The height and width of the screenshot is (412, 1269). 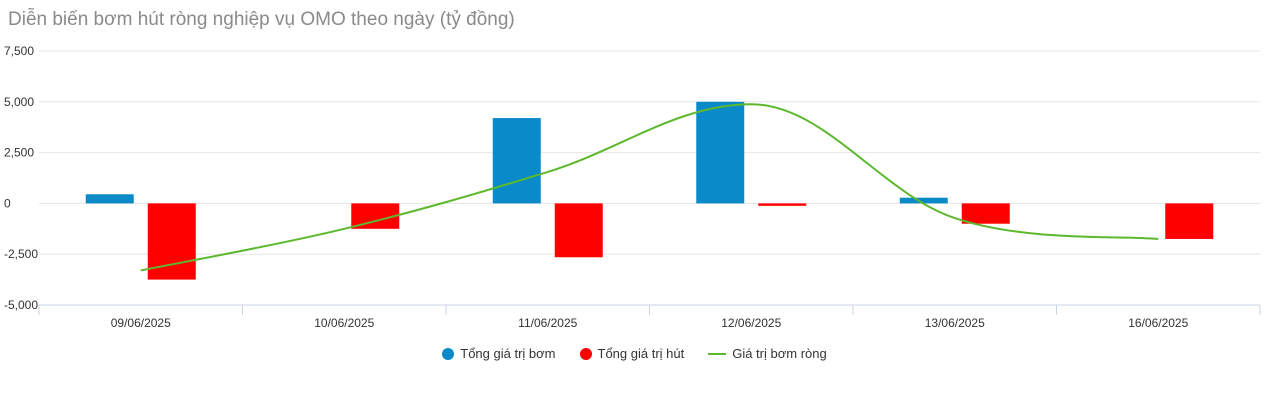 What do you see at coordinates (779, 353) in the screenshot?
I see `legend-net-label: Giá trị bơm ròng` at bounding box center [779, 353].